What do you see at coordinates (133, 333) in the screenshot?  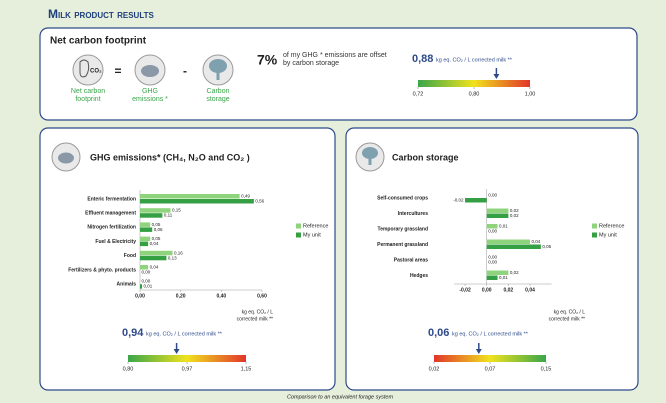 I see `gauge-value: 0,94` at bounding box center [133, 333].